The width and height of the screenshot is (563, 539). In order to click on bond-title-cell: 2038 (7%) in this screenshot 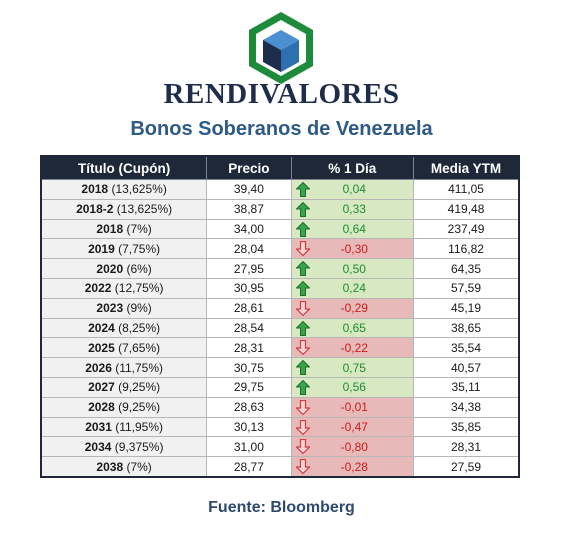, I will do `click(124, 467)`.